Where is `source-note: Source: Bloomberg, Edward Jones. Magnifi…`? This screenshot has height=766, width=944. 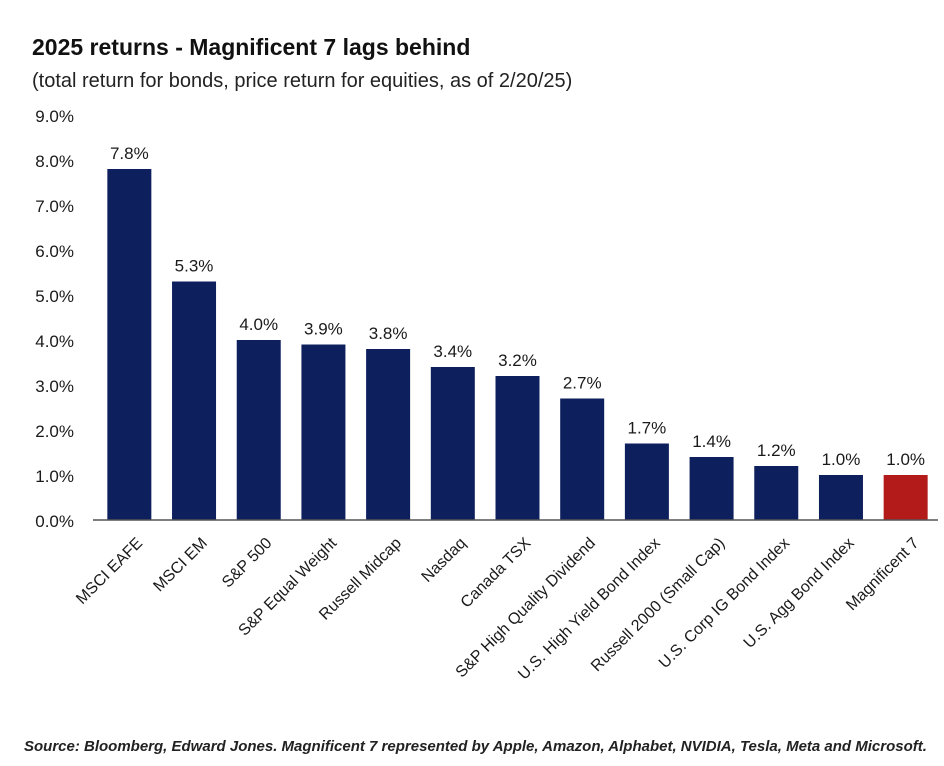
source-note: Source: Bloomberg, Edward Jones. Magnifi… is located at coordinates (475, 746).